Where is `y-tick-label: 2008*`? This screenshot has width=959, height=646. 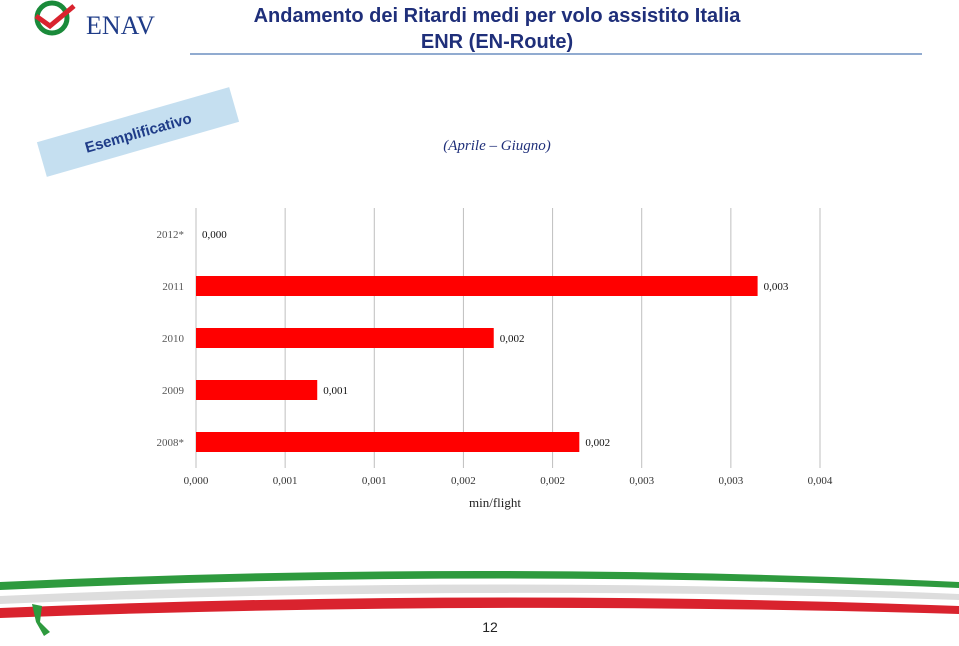 y-tick-label: 2008* is located at coordinates (171, 443).